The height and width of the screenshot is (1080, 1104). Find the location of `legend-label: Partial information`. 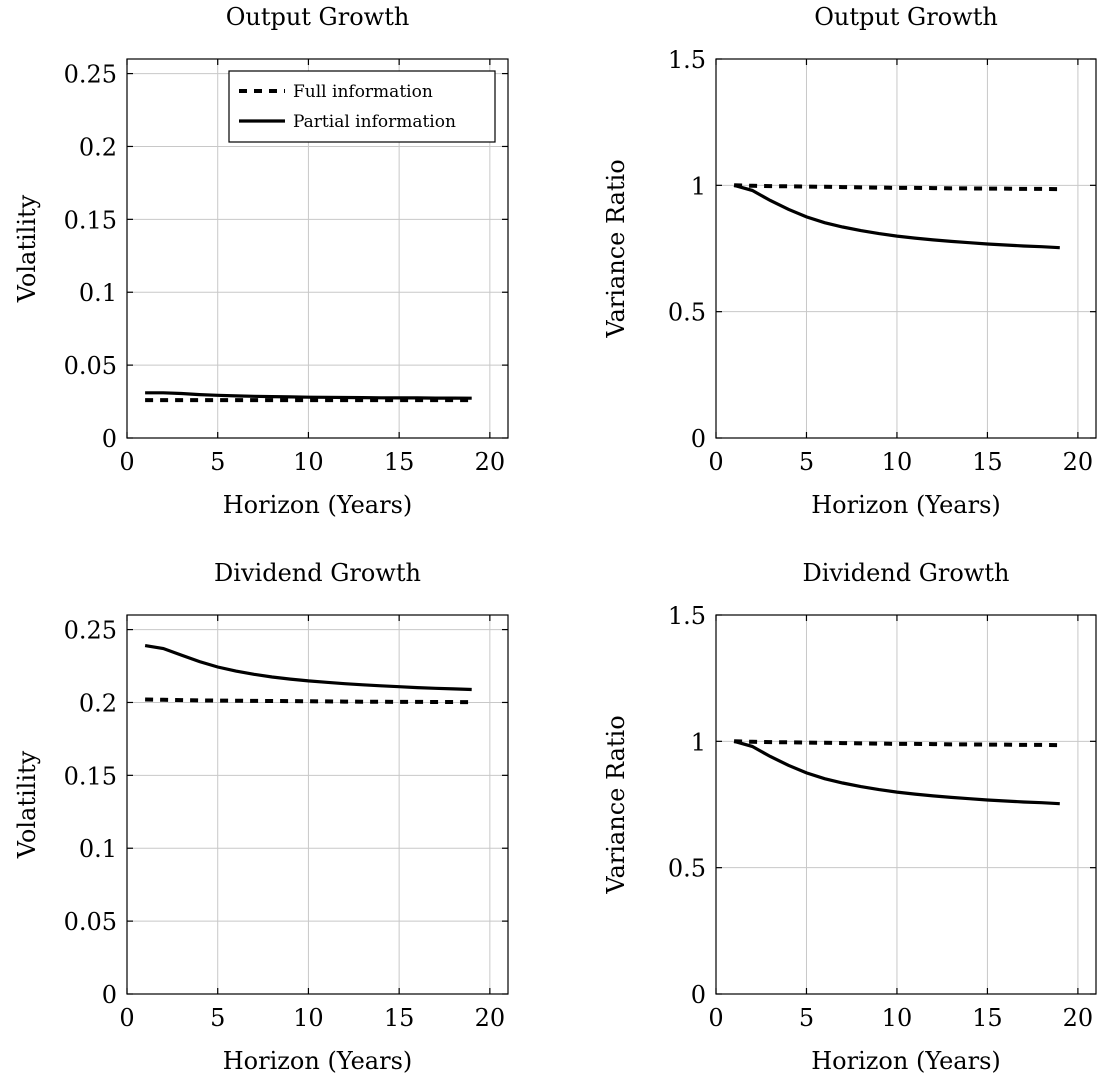

legend-label: Partial information is located at coordinates (374, 122).